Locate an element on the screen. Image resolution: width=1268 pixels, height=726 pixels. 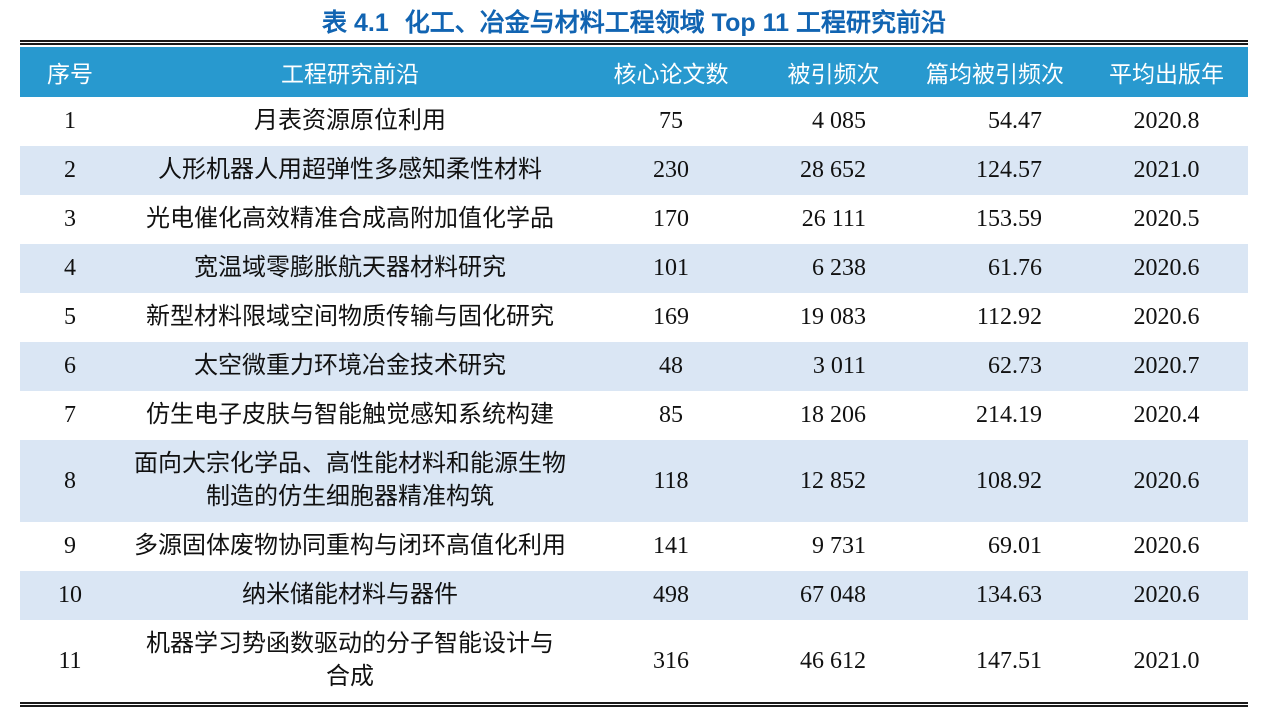
cell-core-papers: 75 is located at coordinates (671, 121).